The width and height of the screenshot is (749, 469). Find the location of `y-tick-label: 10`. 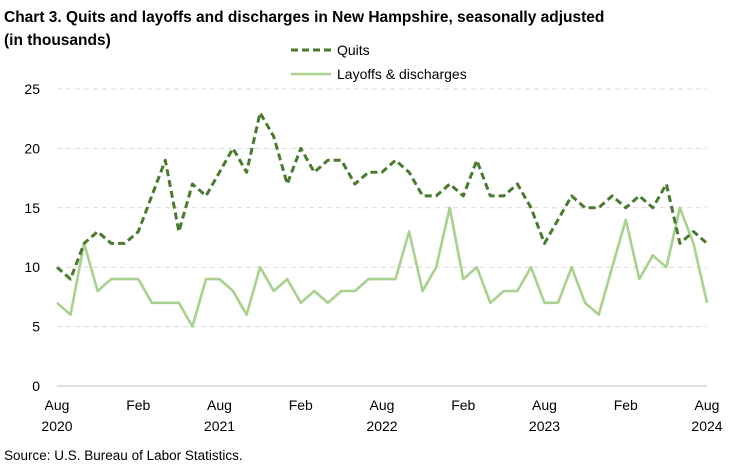

y-tick-label: 10 is located at coordinates (32, 267).